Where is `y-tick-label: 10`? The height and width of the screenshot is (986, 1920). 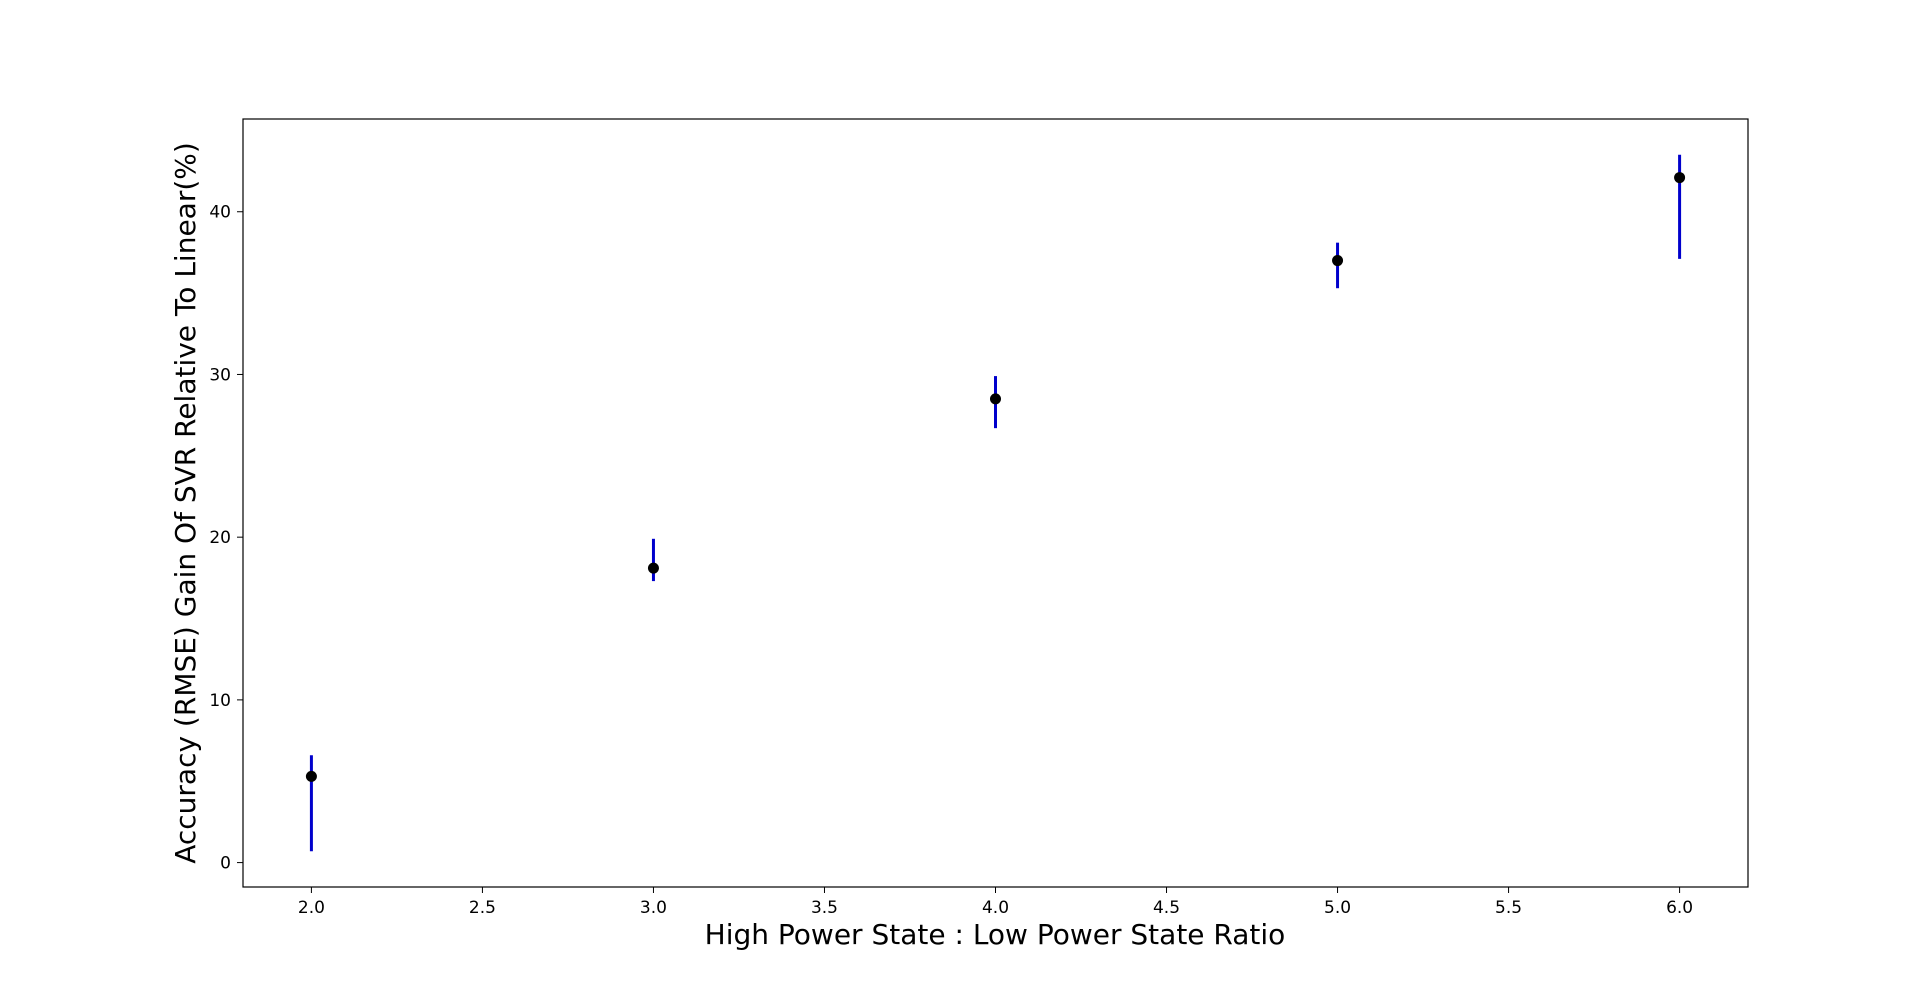
y-tick-label: 10 is located at coordinates (220, 701).